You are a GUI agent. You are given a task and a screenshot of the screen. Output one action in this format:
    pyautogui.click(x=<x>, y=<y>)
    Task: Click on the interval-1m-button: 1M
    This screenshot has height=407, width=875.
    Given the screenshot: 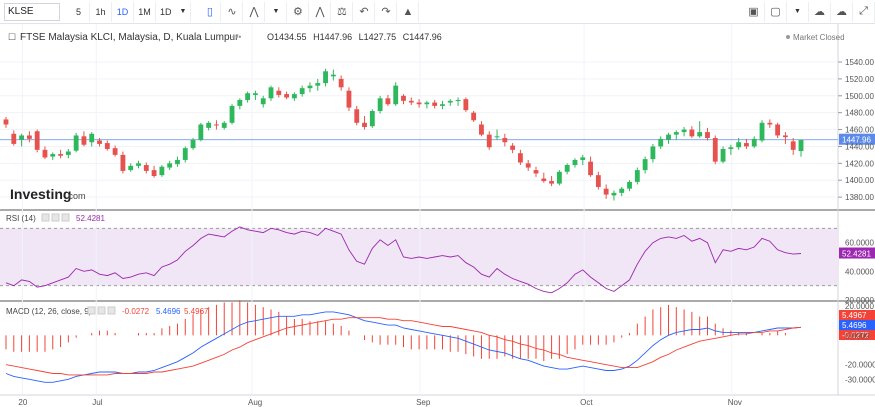 What is the action you would take?
    pyautogui.click(x=145, y=11)
    